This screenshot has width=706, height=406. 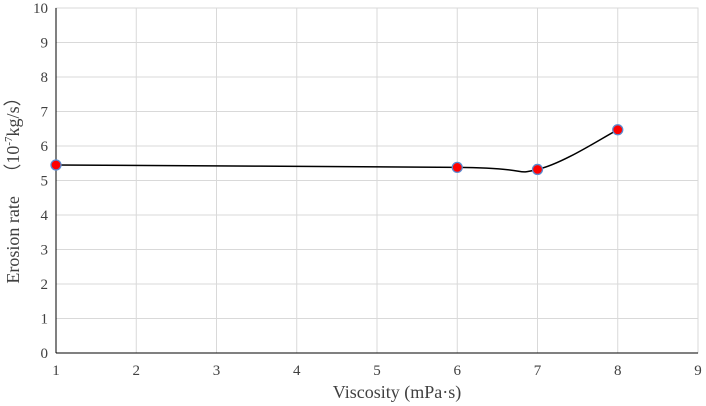 What do you see at coordinates (45, 285) in the screenshot?
I see `y-tick-label-2: 2` at bounding box center [45, 285].